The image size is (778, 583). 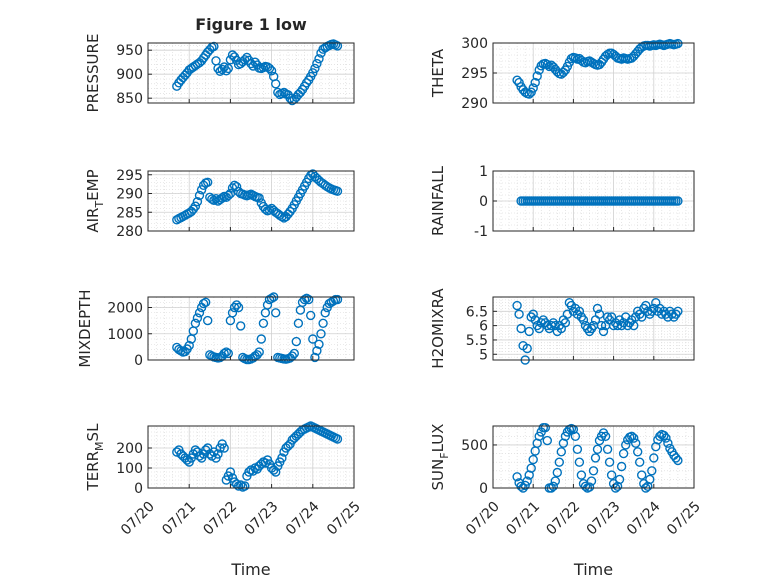 I want to click on ytick-label: 100, so click(x=129, y=469).